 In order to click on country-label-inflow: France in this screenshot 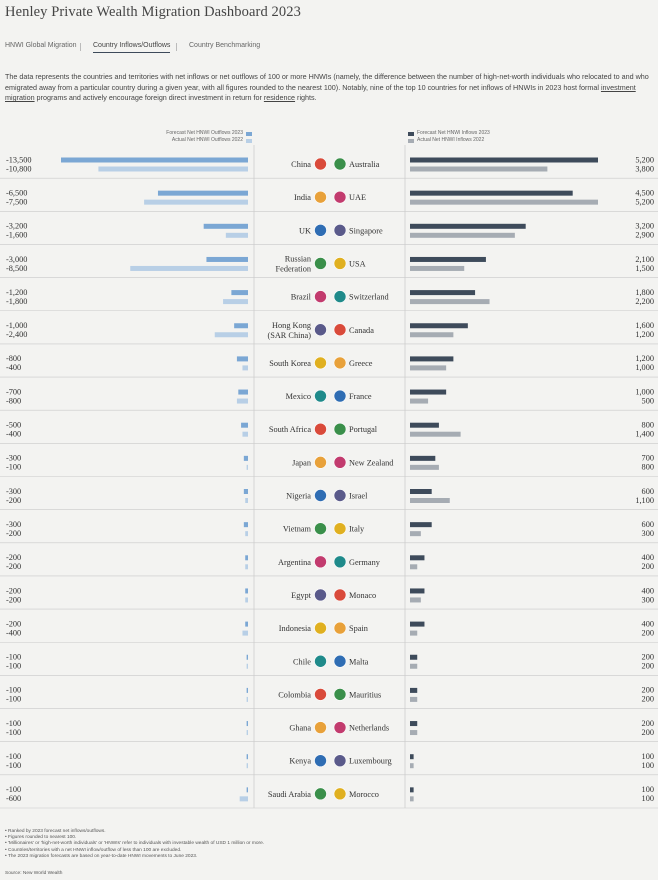, I will do `click(360, 396)`.